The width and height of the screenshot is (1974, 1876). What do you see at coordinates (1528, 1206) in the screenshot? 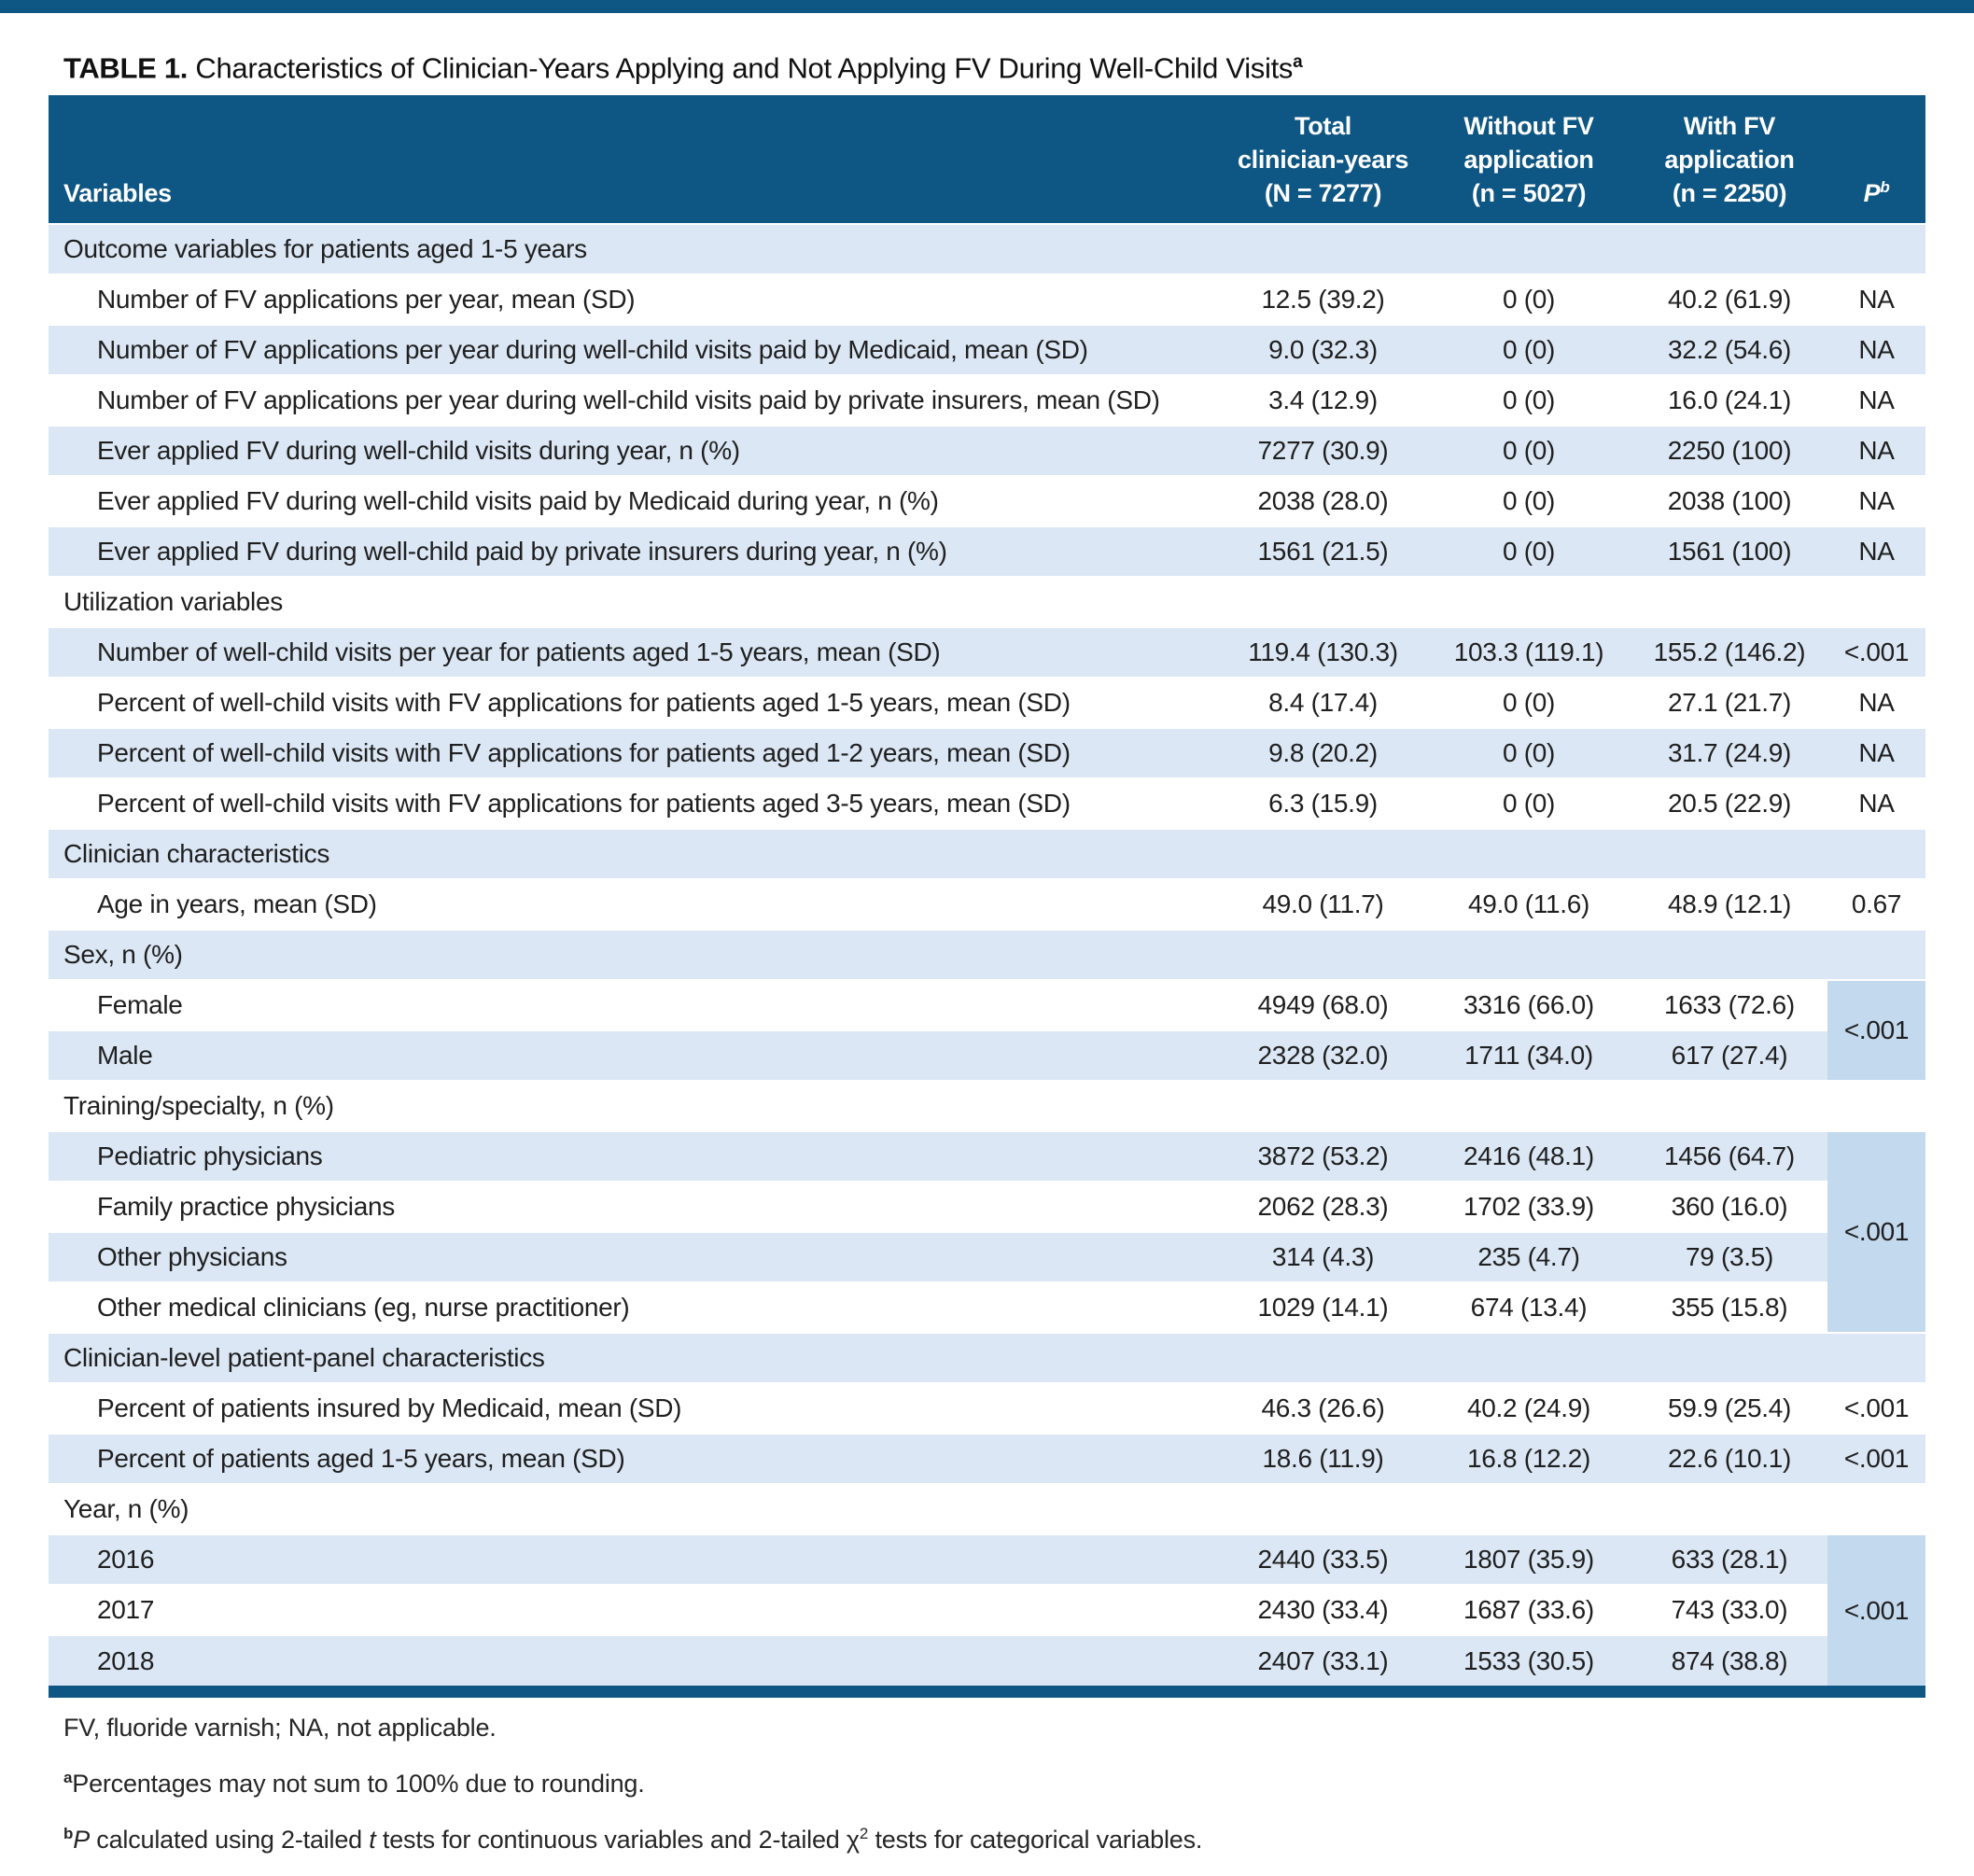
I see `without-fv-value-cell: 1702 (33.9)` at bounding box center [1528, 1206].